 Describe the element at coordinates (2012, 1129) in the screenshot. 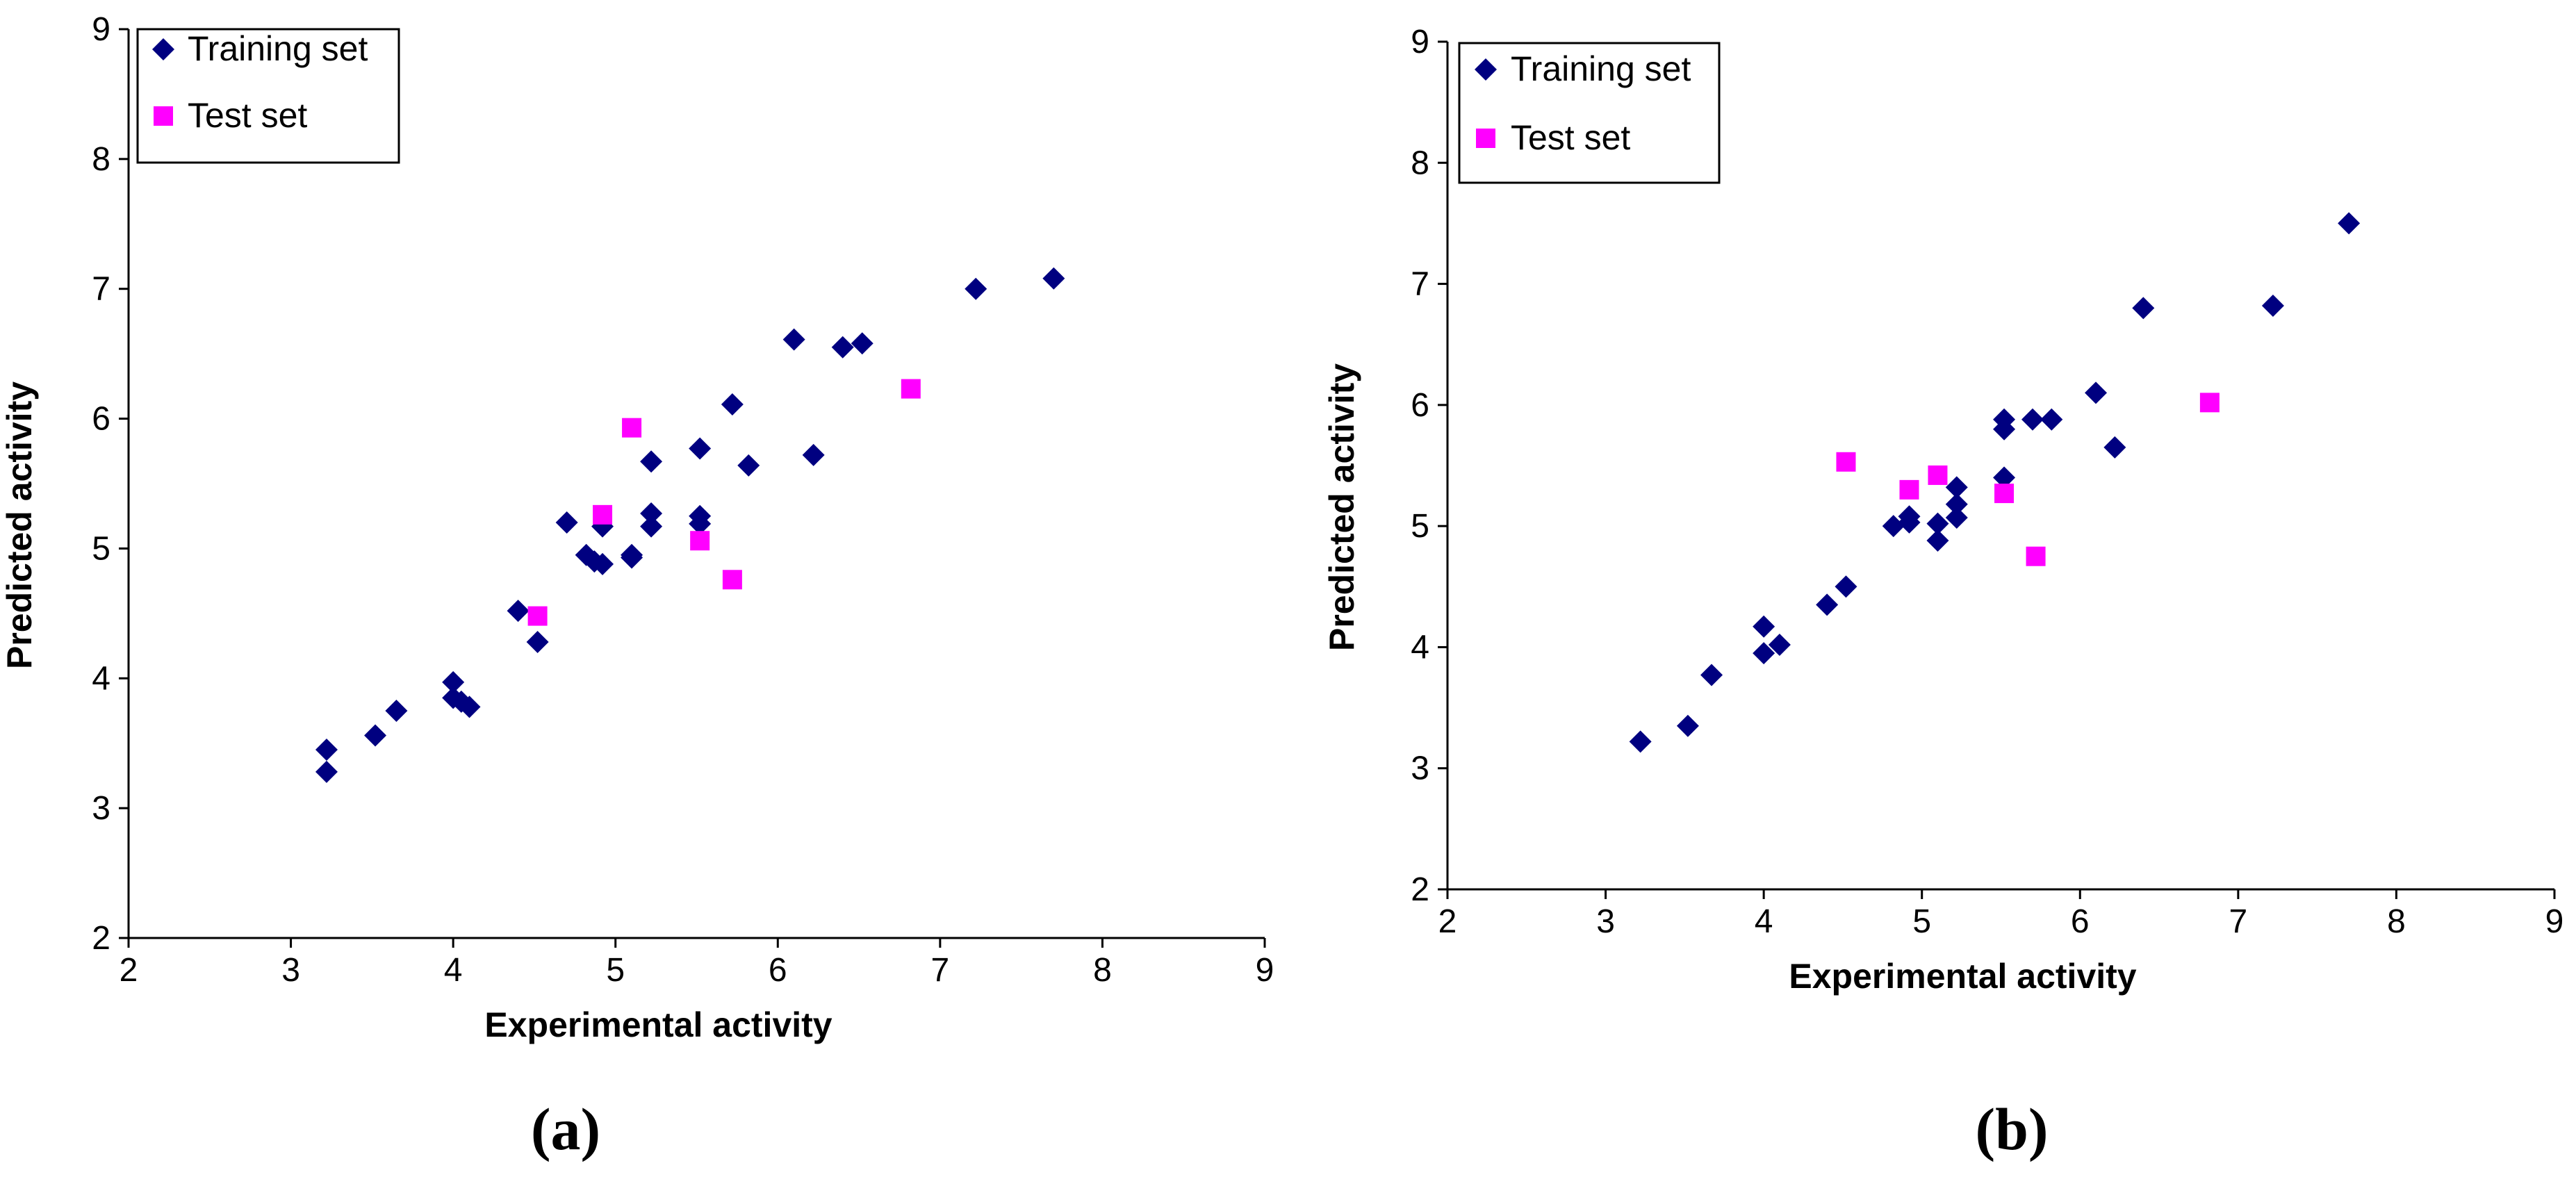

I see `caption-b: (b)` at that location.